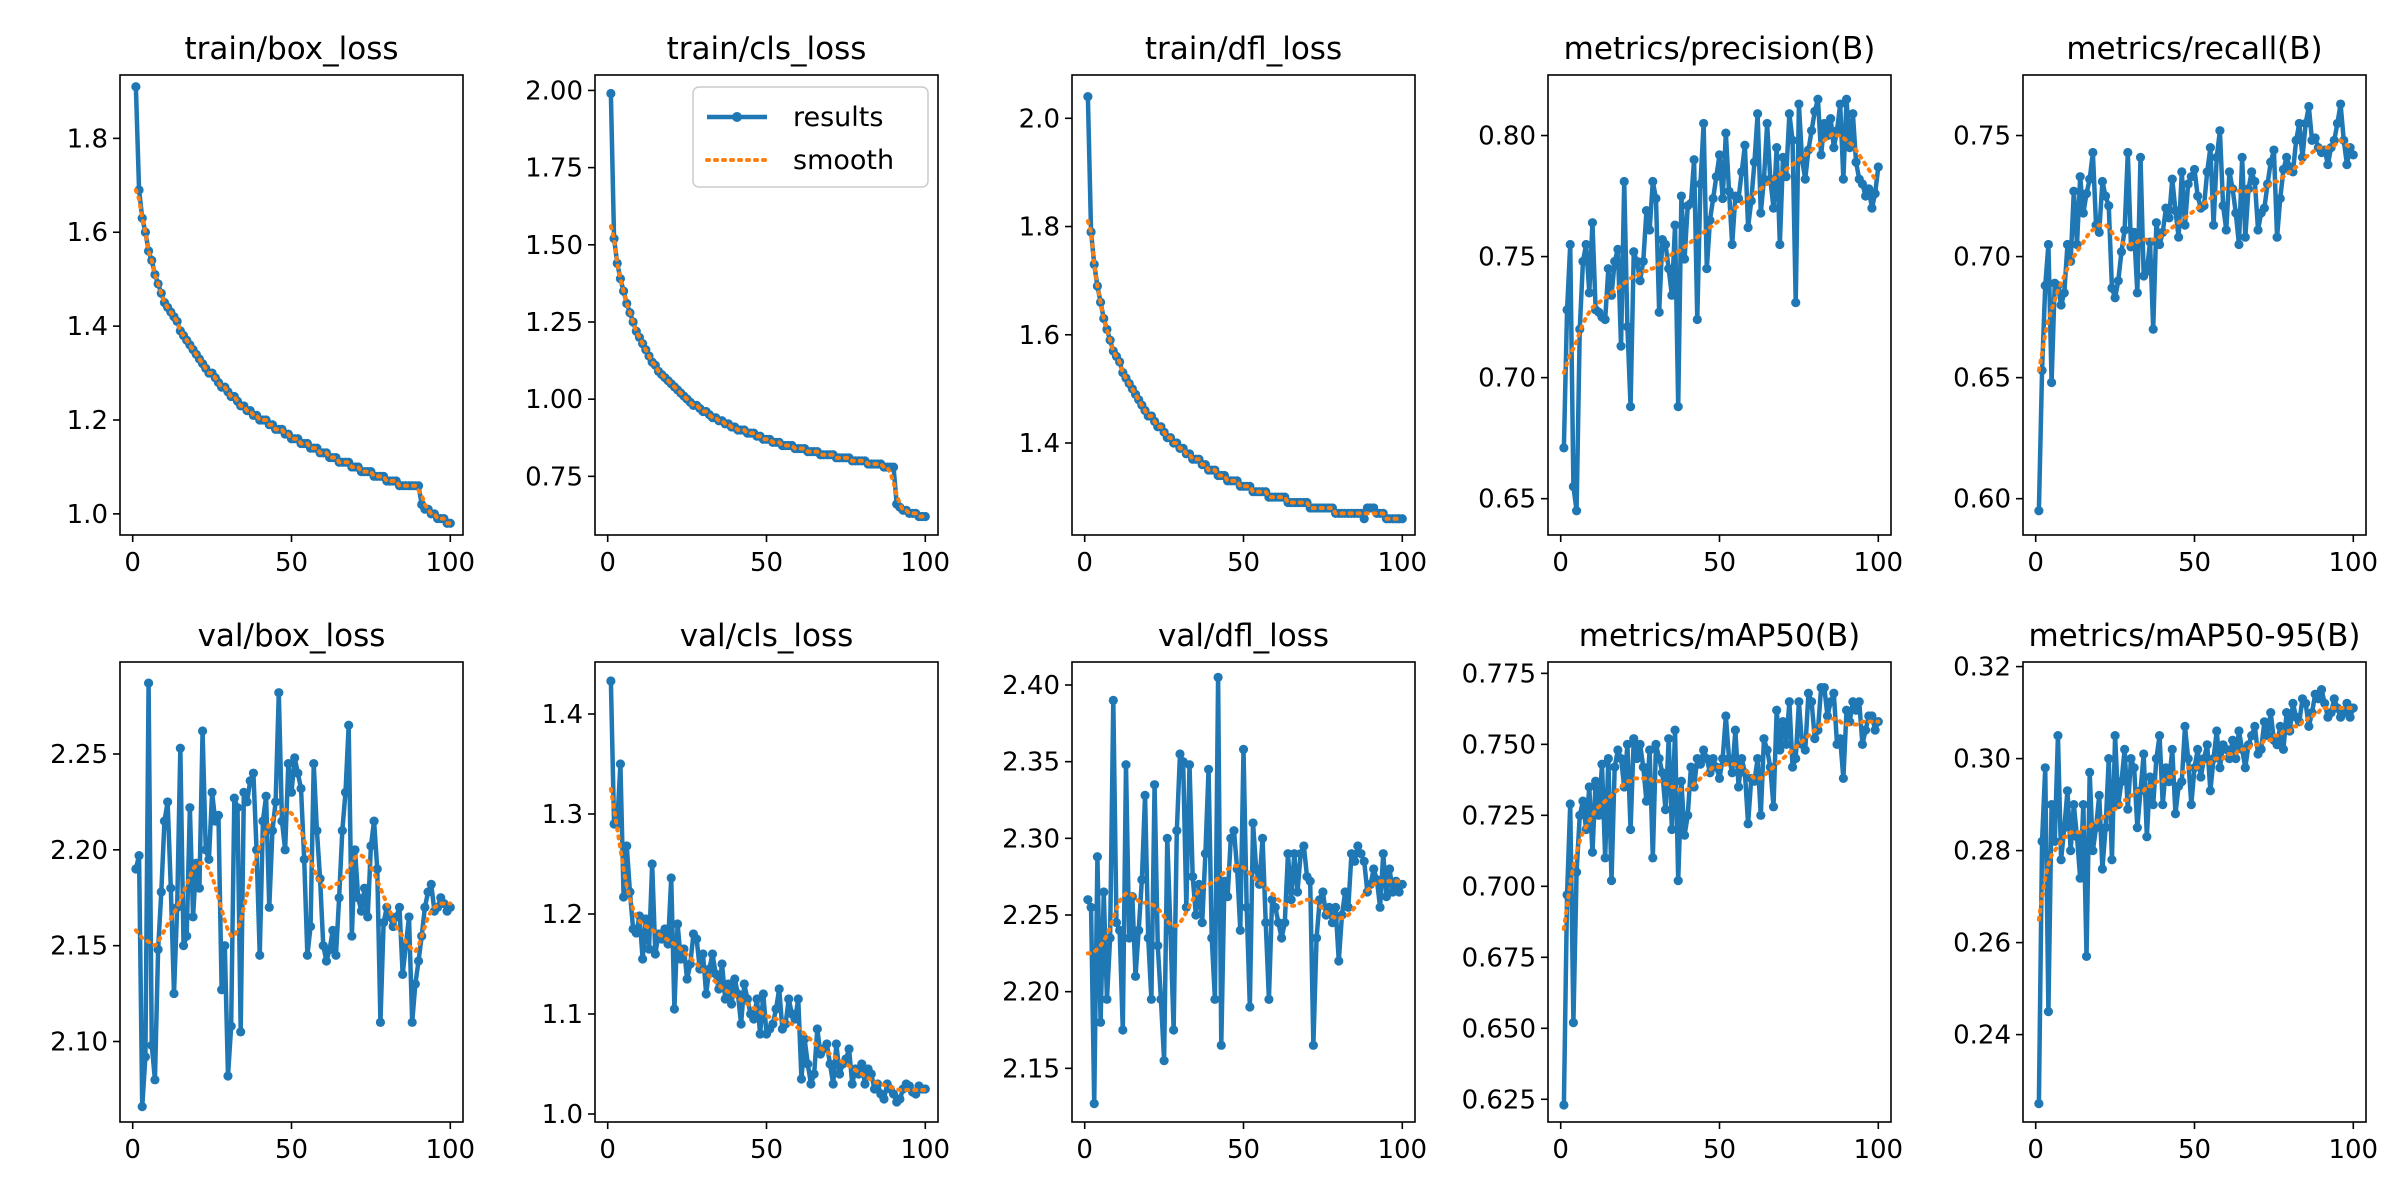 The width and height of the screenshot is (2400, 1200). What do you see at coordinates (2194, 49) in the screenshot?
I see `subplot-title: metrics/recall(B)` at bounding box center [2194, 49].